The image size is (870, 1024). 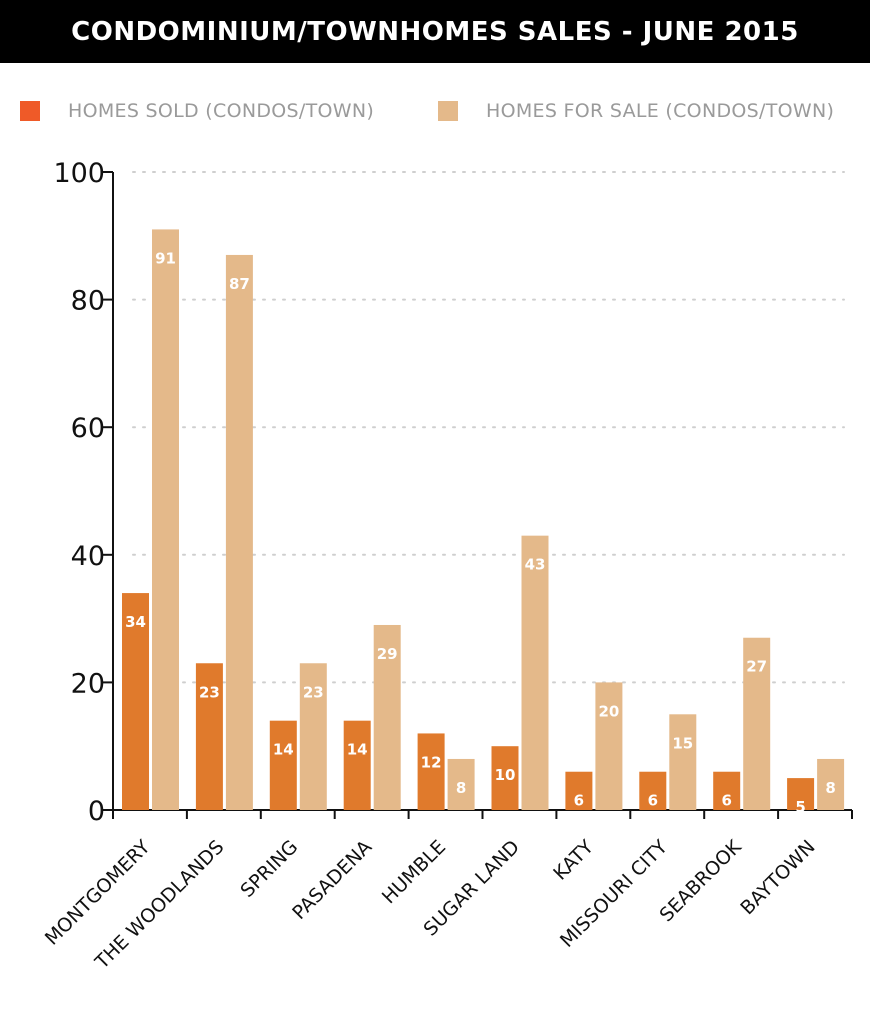 I want to click on data-label-homes-for-sale: 23, so click(x=313, y=692).